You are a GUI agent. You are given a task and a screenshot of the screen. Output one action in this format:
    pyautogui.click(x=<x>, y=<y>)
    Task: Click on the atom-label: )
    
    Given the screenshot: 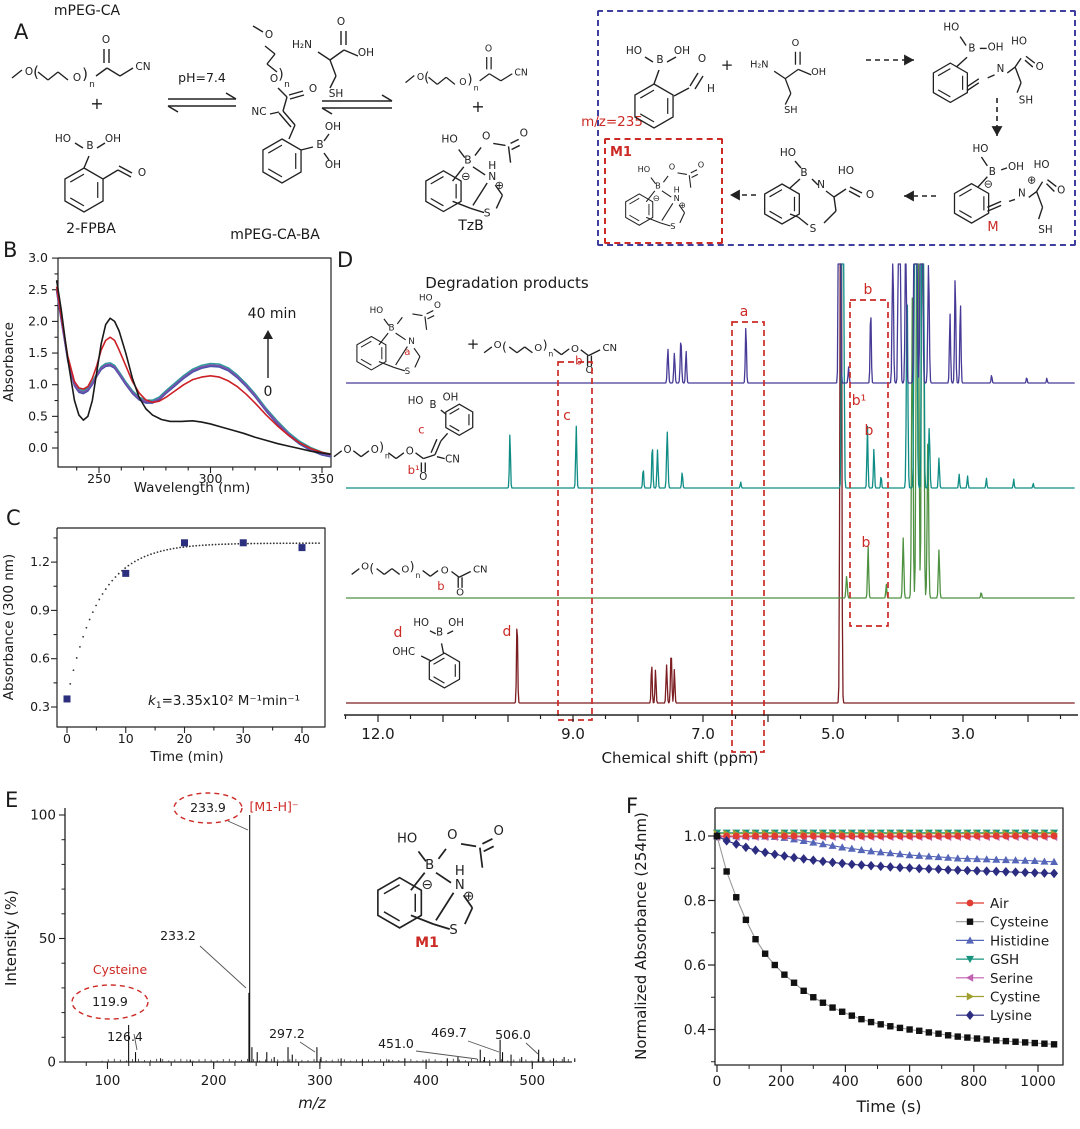 What is the action you would take?
    pyautogui.click(x=280, y=75)
    